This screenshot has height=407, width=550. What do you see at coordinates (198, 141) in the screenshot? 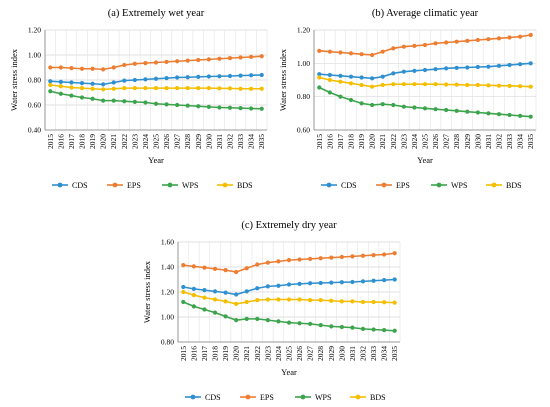
I see `x-tick-label: 2029` at bounding box center [198, 141].